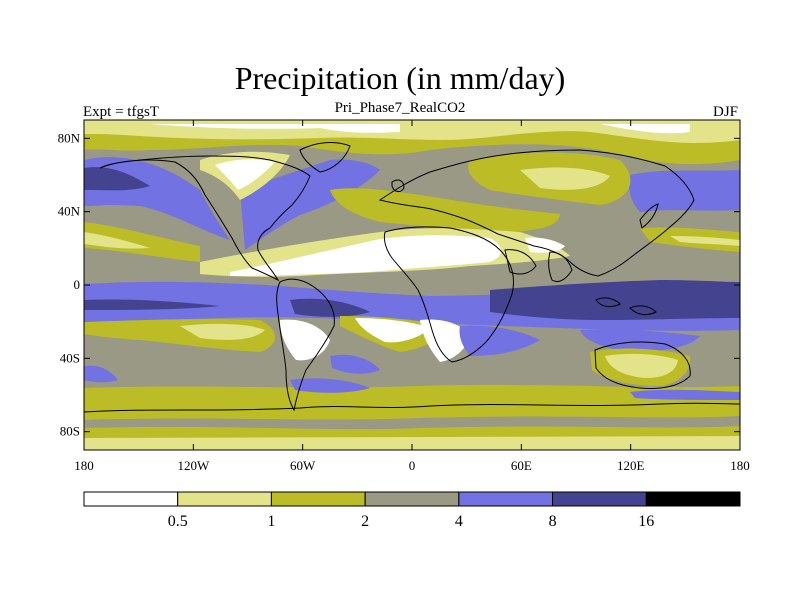  What do you see at coordinates (70, 357) in the screenshot?
I see `lat-tick-label: 40S` at bounding box center [70, 357].